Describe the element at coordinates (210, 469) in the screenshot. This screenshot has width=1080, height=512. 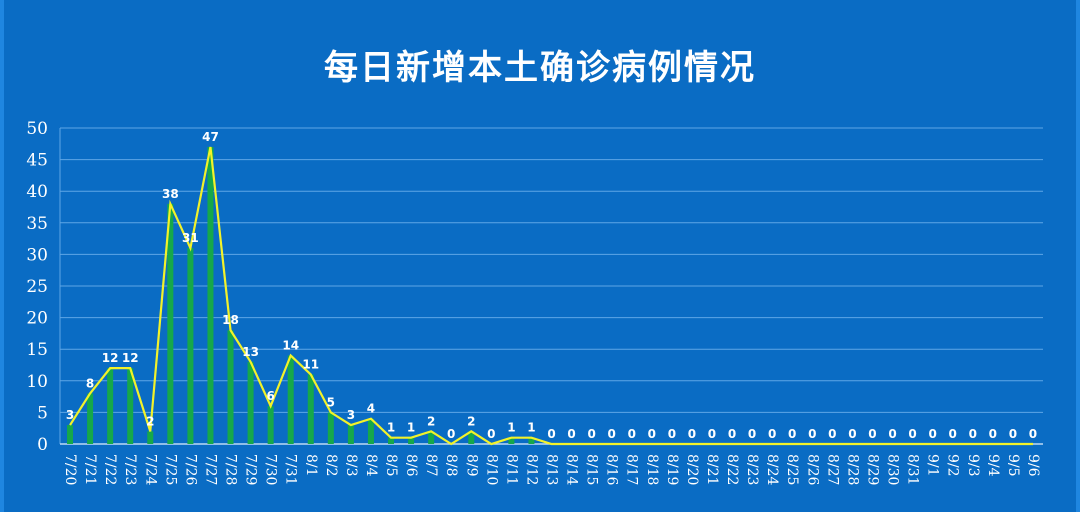
I see `x-tick-label: 7/27` at that location.